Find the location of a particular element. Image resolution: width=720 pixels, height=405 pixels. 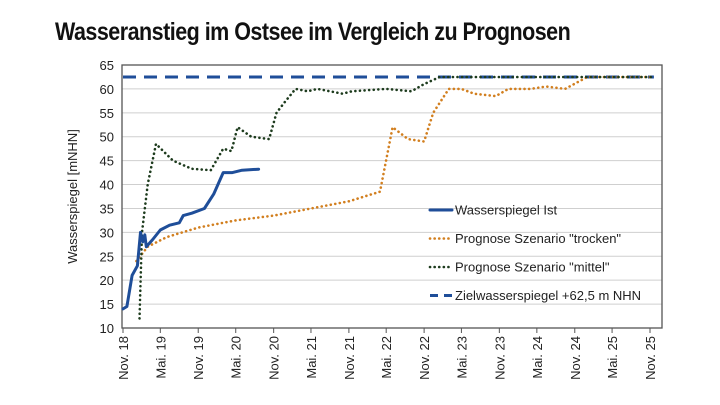

y-tick-label: 55 is located at coordinates (107, 113).